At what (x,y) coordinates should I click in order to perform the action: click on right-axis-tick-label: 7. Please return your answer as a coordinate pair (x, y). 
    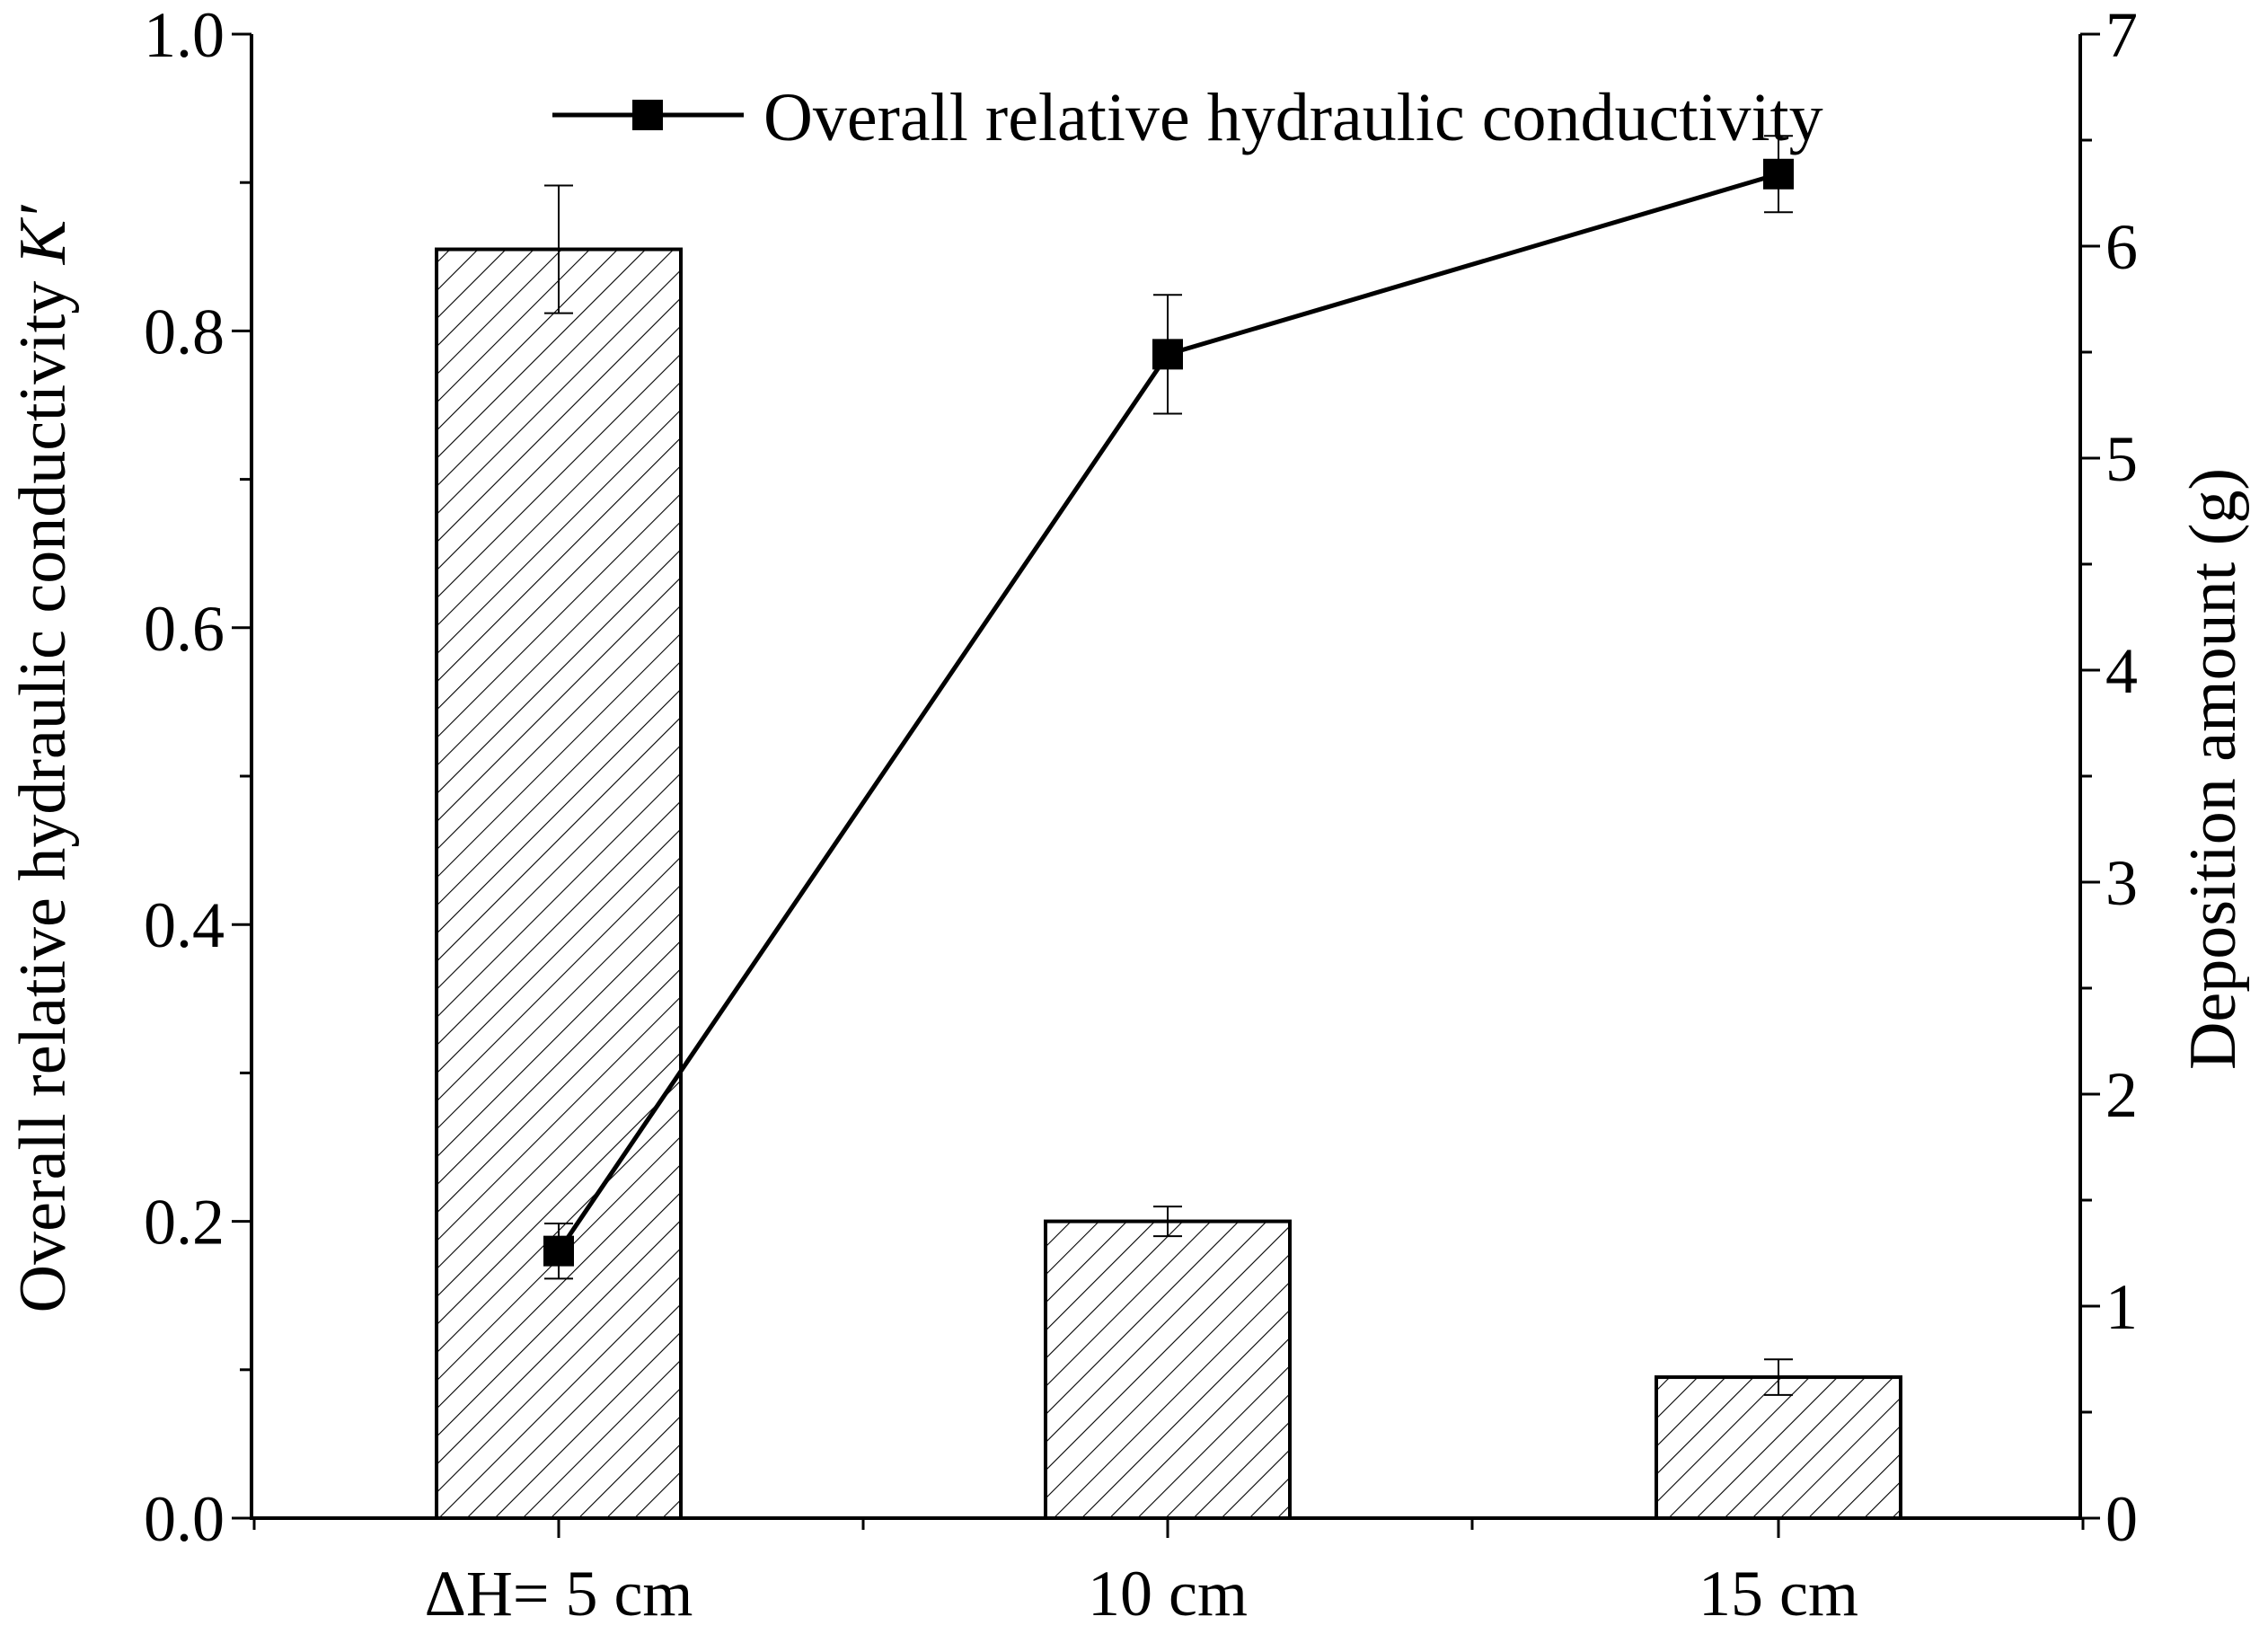
    Looking at the image, I should click on (2122, 35).